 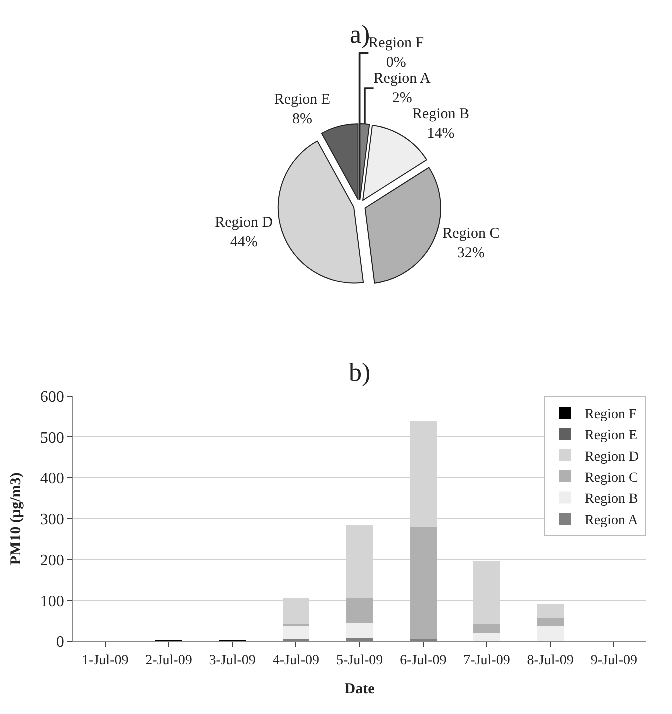 What do you see at coordinates (396, 43) in the screenshot?
I see `category-label: Region F` at bounding box center [396, 43].